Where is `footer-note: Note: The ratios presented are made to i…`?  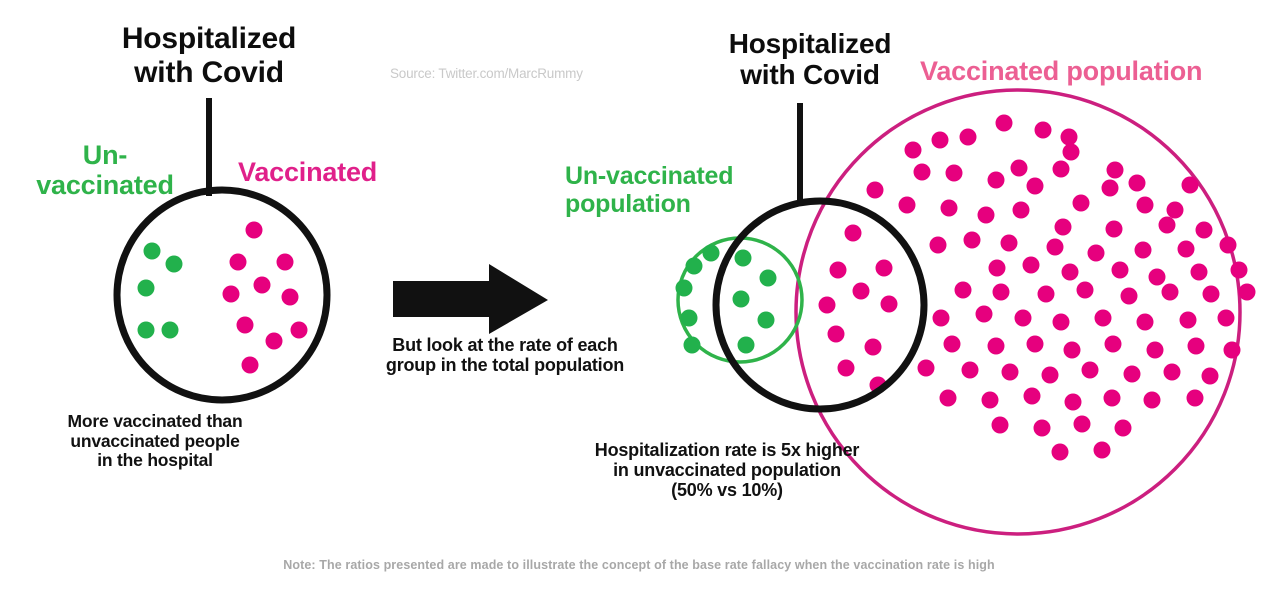
footer-note: Note: The ratios presented are made to i… is located at coordinates (639, 565).